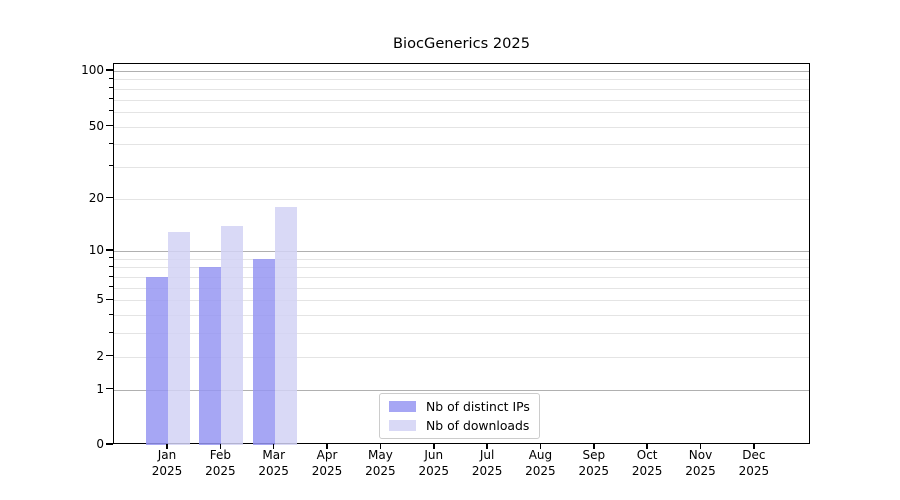  What do you see at coordinates (754, 455) in the screenshot?
I see `x-label-month: Dec` at bounding box center [754, 455].